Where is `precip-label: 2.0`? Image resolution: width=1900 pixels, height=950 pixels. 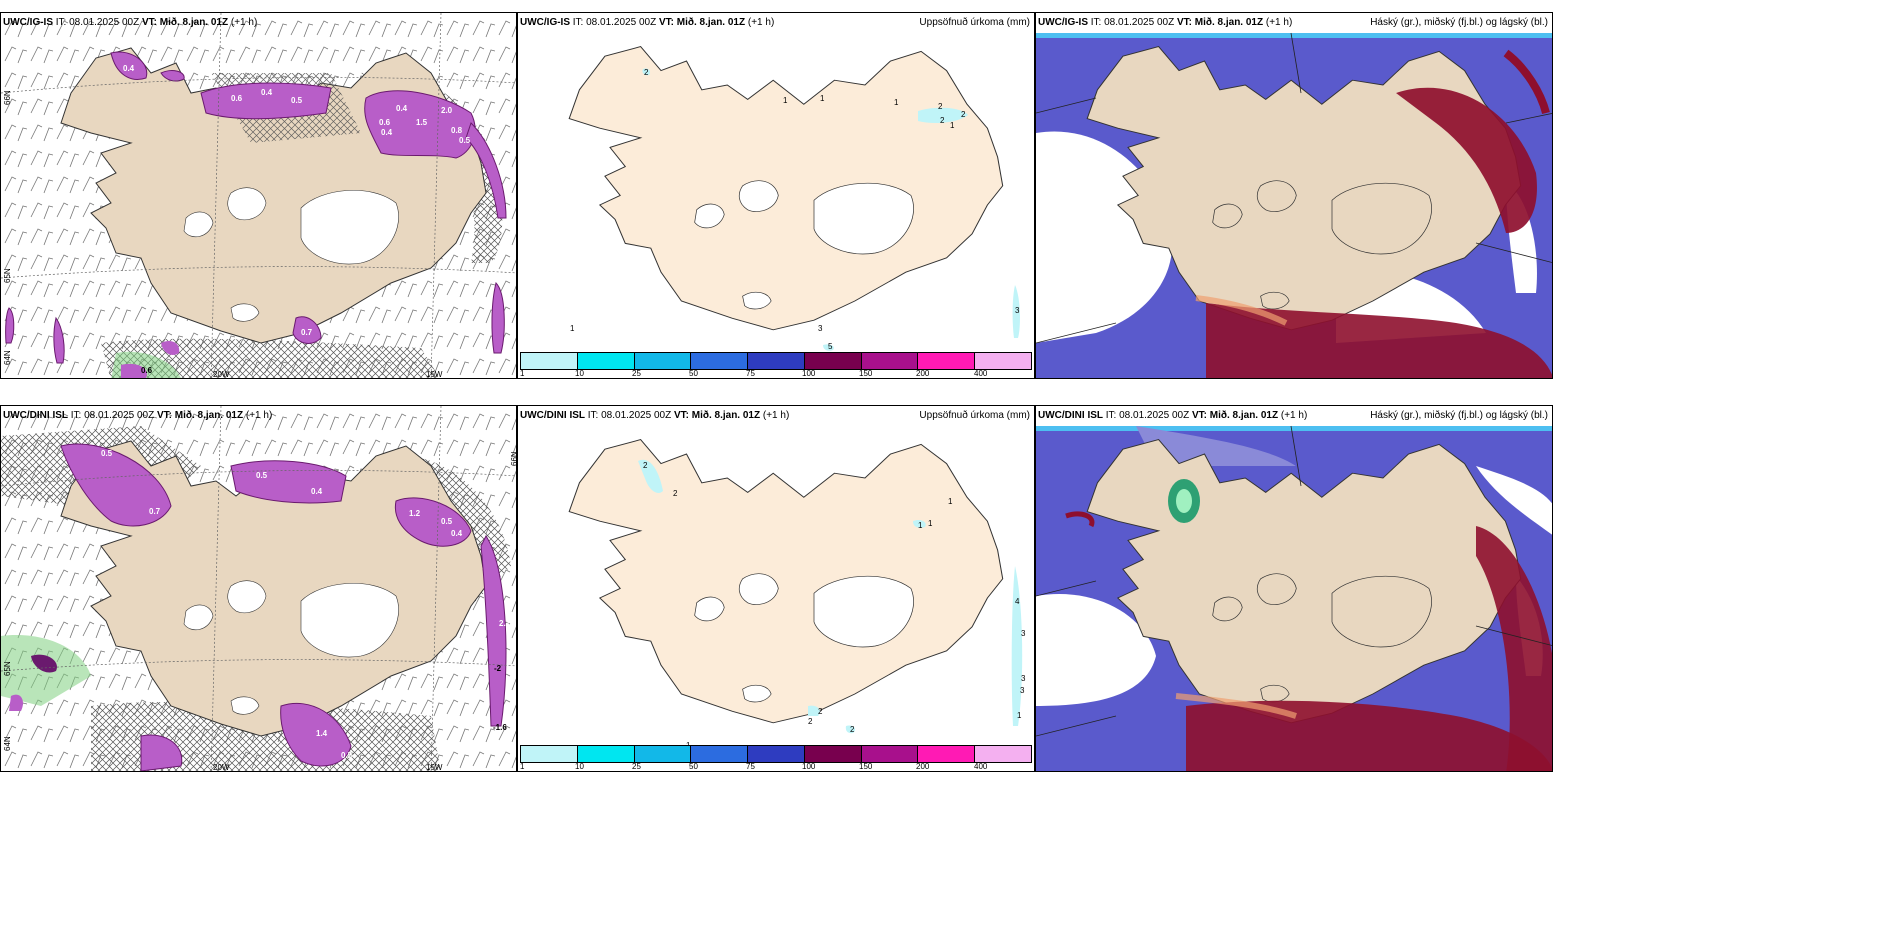 precip-label: 2.0 is located at coordinates (447, 110).